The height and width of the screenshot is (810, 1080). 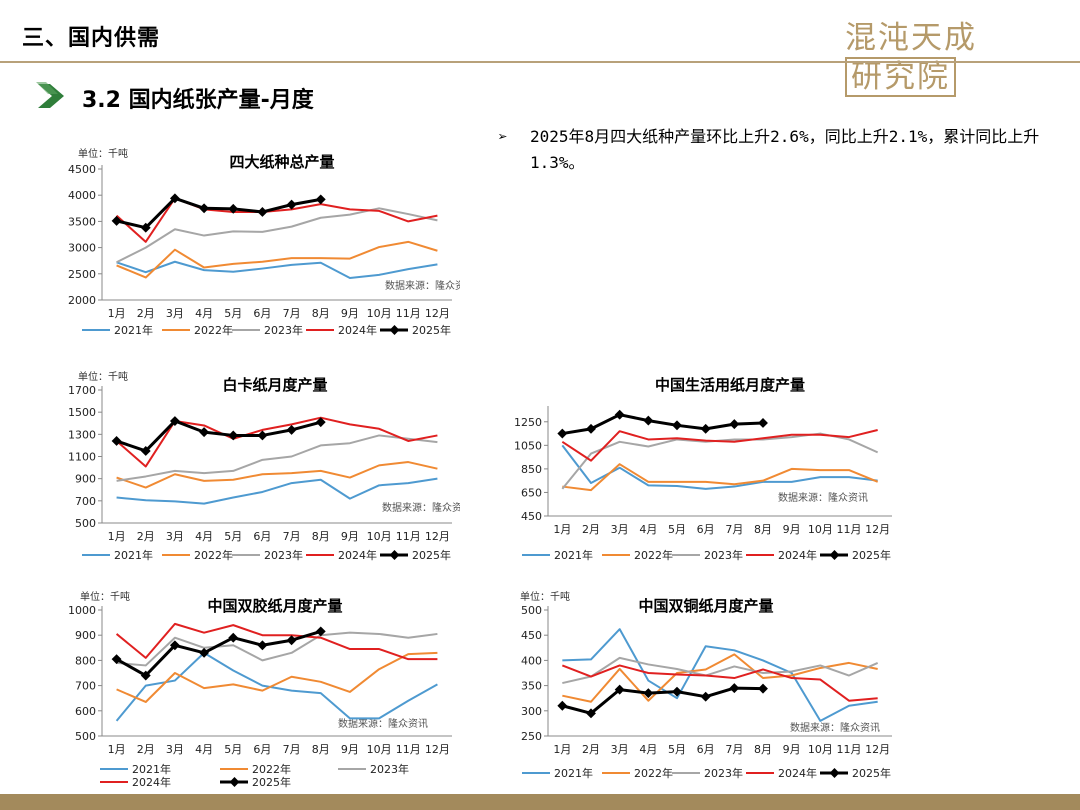 What do you see at coordinates (234, 782) in the screenshot?
I see `legend-marker` at bounding box center [234, 782].